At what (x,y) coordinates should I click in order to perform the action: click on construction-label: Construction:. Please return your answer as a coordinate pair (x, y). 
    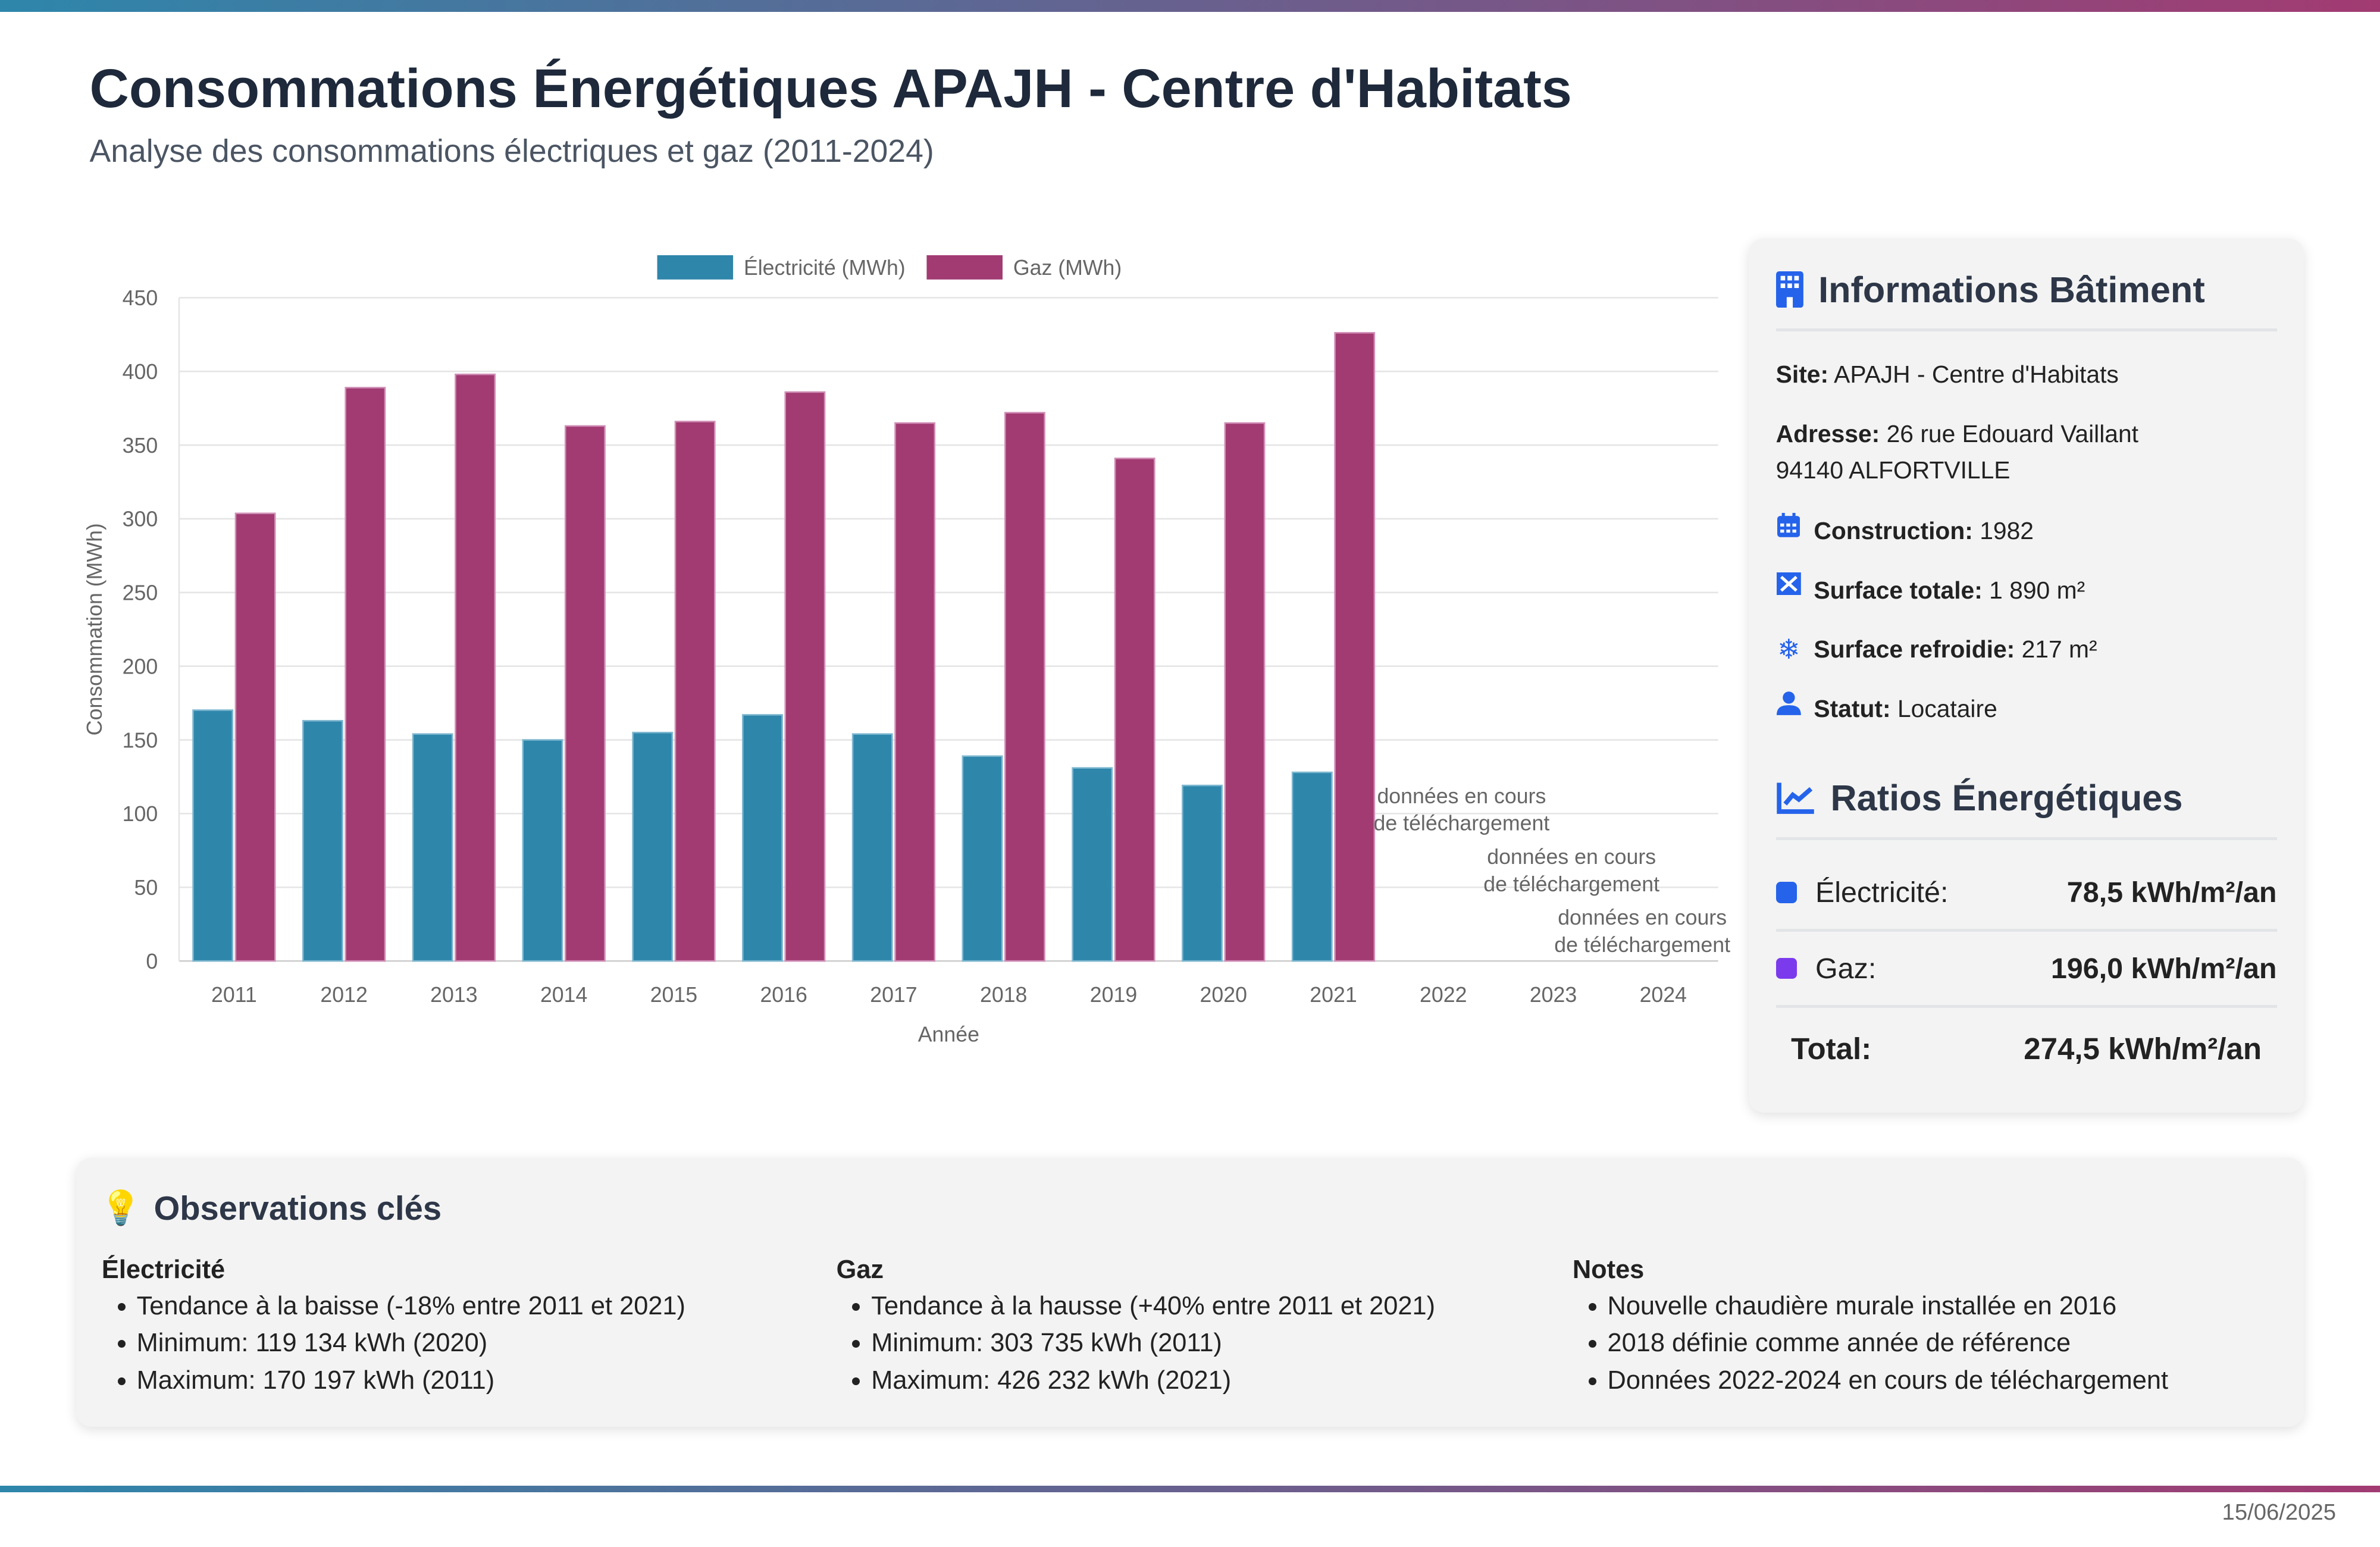
    Looking at the image, I should click on (1893, 531).